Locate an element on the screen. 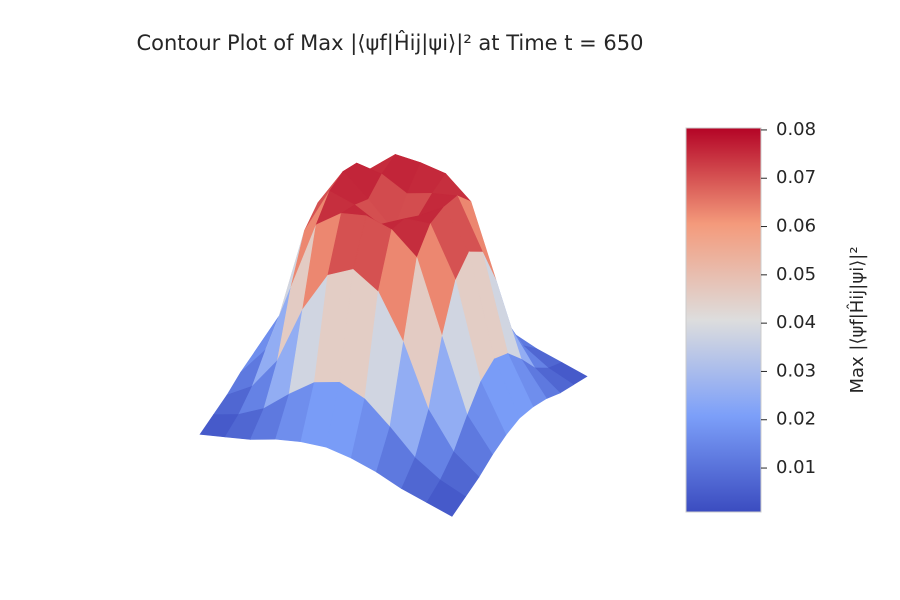  colorbar-tick-label: 0.07 is located at coordinates (796, 177).